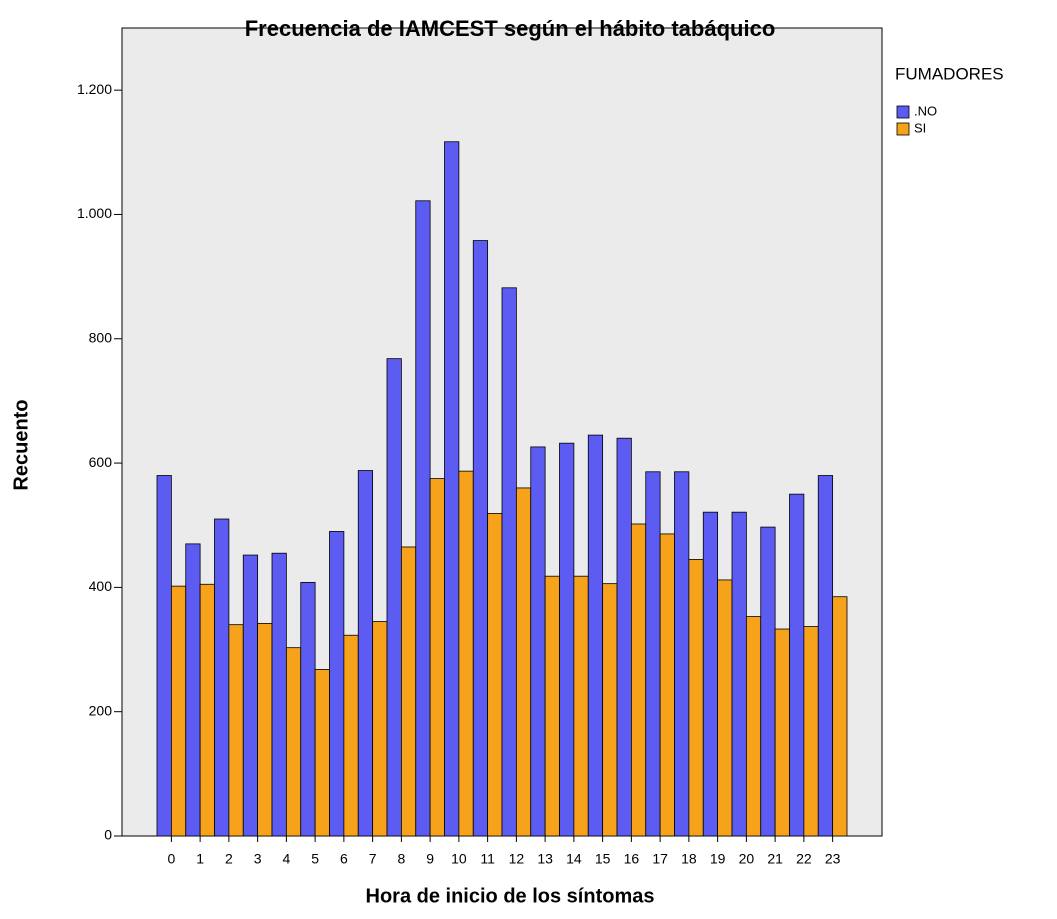  Describe the element at coordinates (171, 859) in the screenshot. I see `x-tick-label: 0` at that location.